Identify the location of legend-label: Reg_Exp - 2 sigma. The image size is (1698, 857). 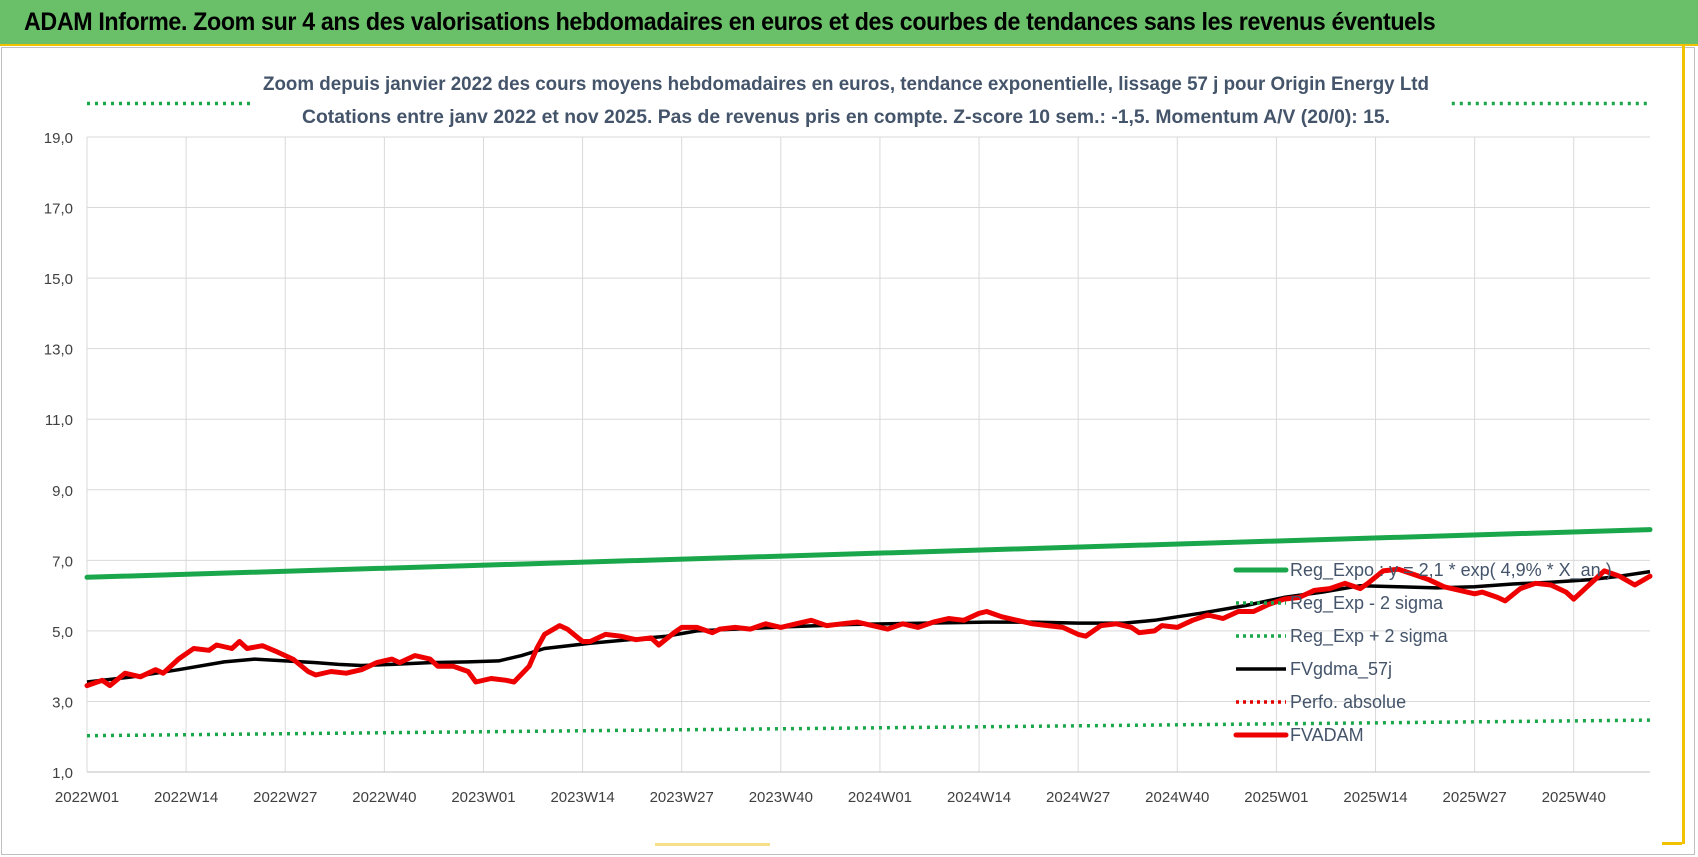
(1367, 603).